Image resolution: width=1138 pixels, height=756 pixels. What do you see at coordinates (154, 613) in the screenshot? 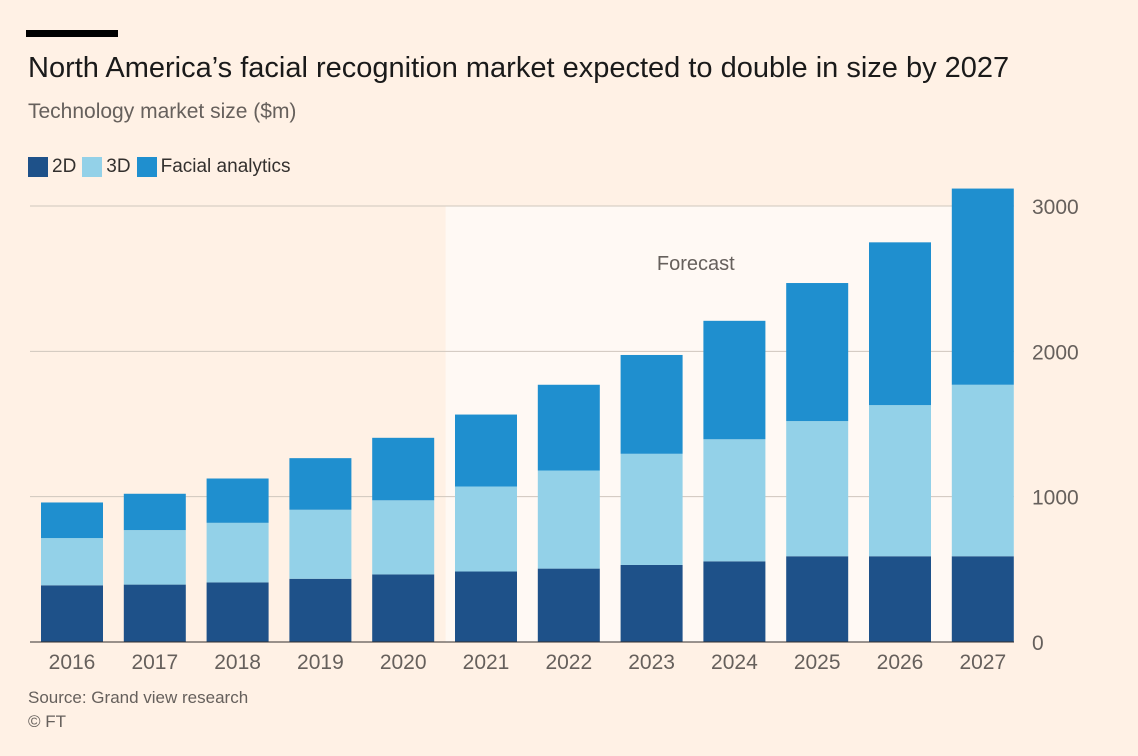
I see `bar-2d-2017` at bounding box center [154, 613].